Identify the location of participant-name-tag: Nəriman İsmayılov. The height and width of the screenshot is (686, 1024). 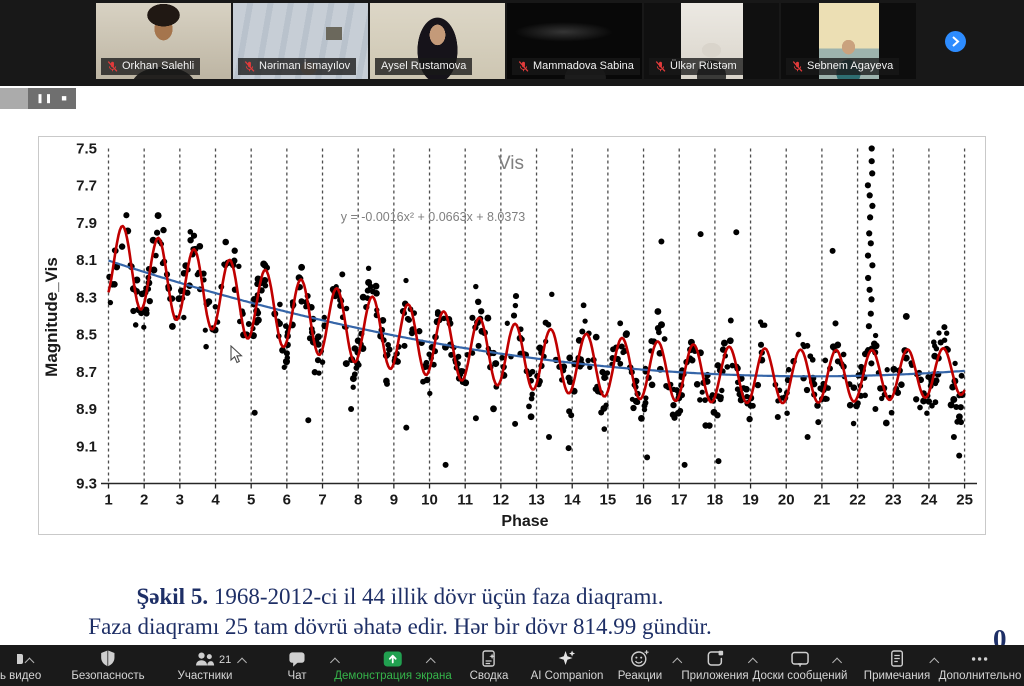
(297, 66).